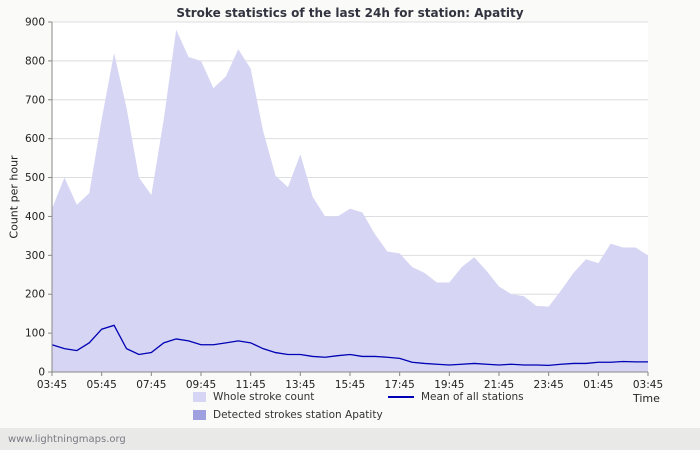 This screenshot has height=450, width=700. I want to click on y-tick-labels: 0 100 200 300 400 500 600 700 800 900, so click(35, 198).